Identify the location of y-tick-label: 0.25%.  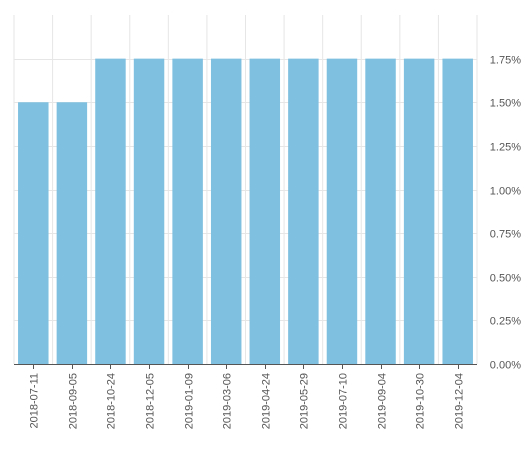
(505, 322).